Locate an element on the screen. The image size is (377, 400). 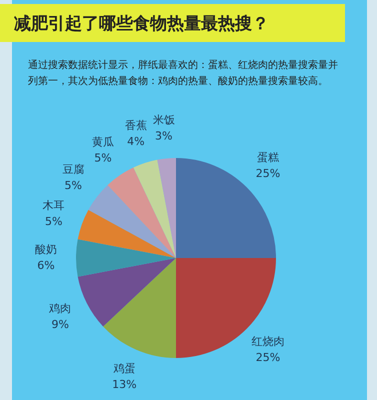
data-label: 13% is located at coordinates (124, 385).